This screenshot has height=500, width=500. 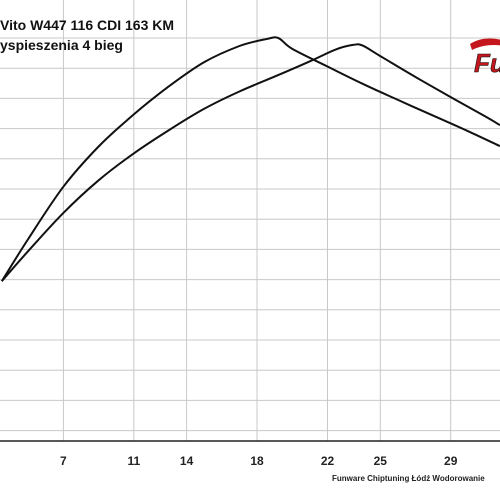 I want to click on x-tick-label: 22, so click(x=328, y=461).